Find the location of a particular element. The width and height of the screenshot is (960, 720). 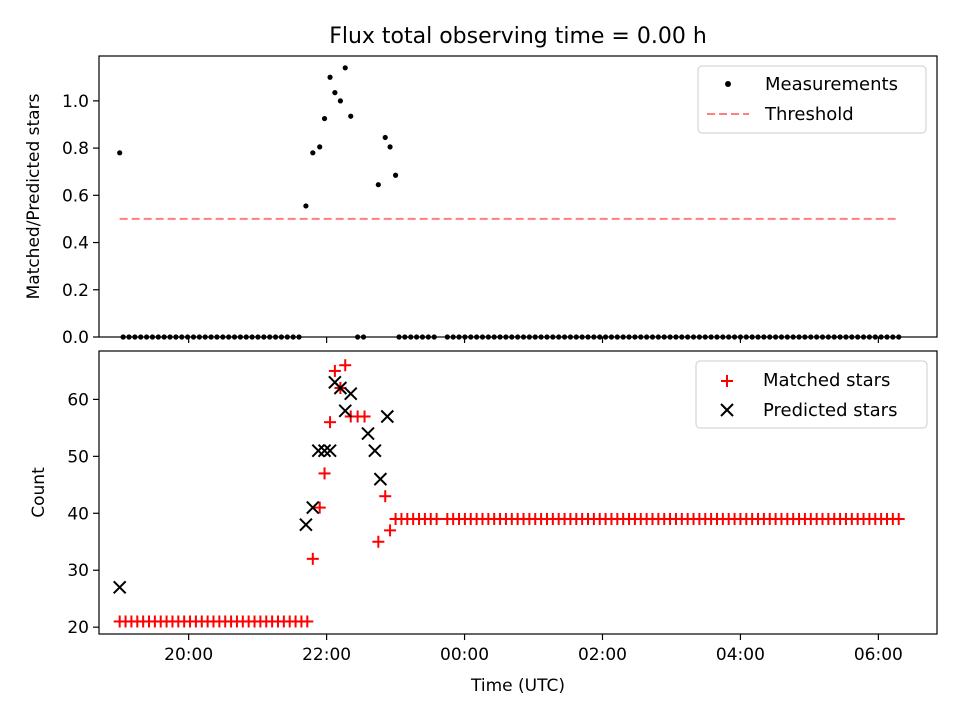

top-ytick-label: 0.2 is located at coordinates (75, 291).